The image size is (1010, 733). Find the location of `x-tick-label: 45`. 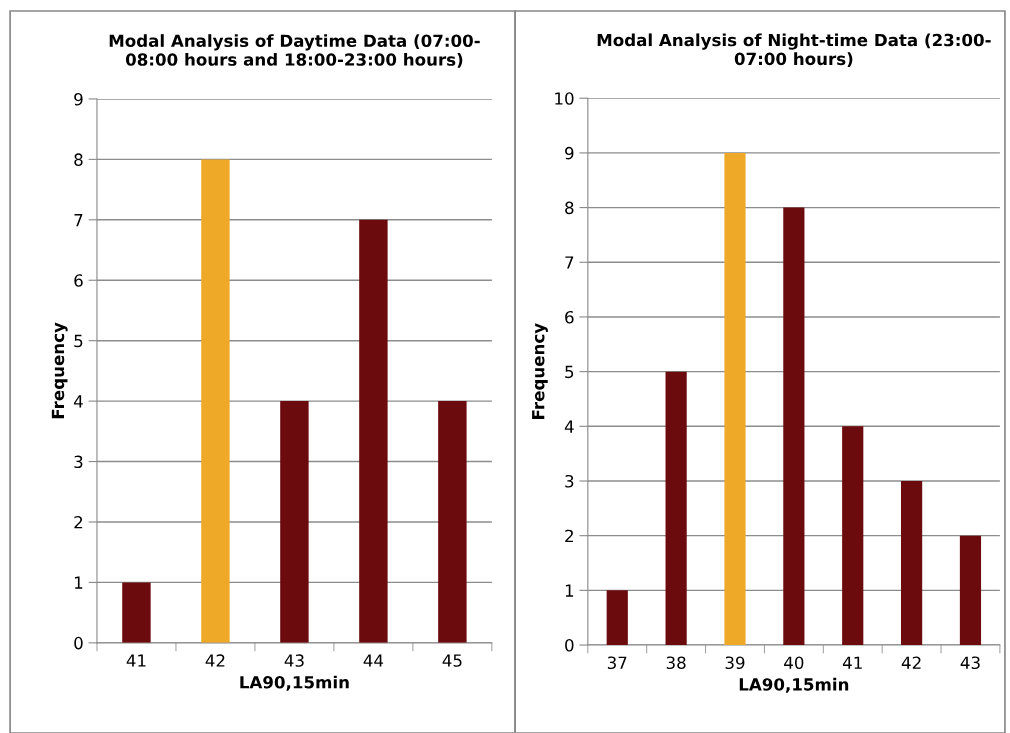

x-tick-label: 45 is located at coordinates (452, 660).